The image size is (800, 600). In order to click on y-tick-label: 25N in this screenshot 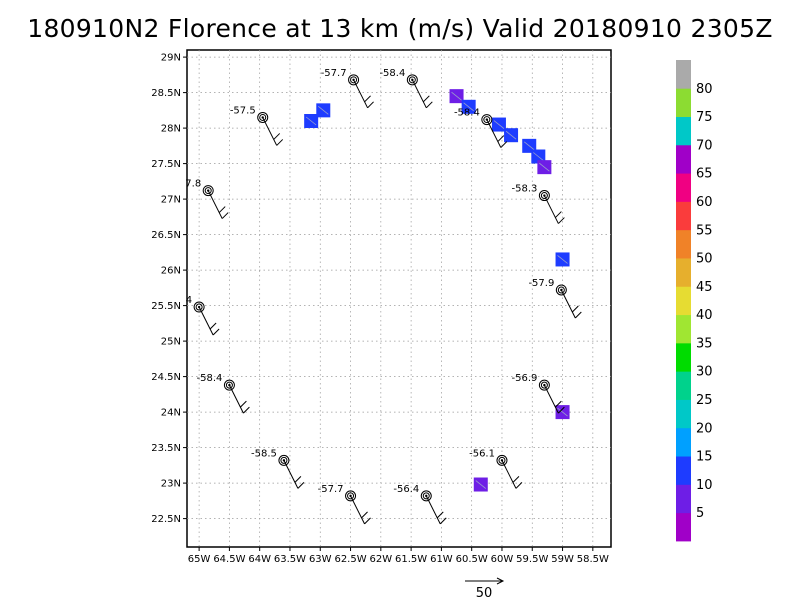, I will do `click(171, 342)`.